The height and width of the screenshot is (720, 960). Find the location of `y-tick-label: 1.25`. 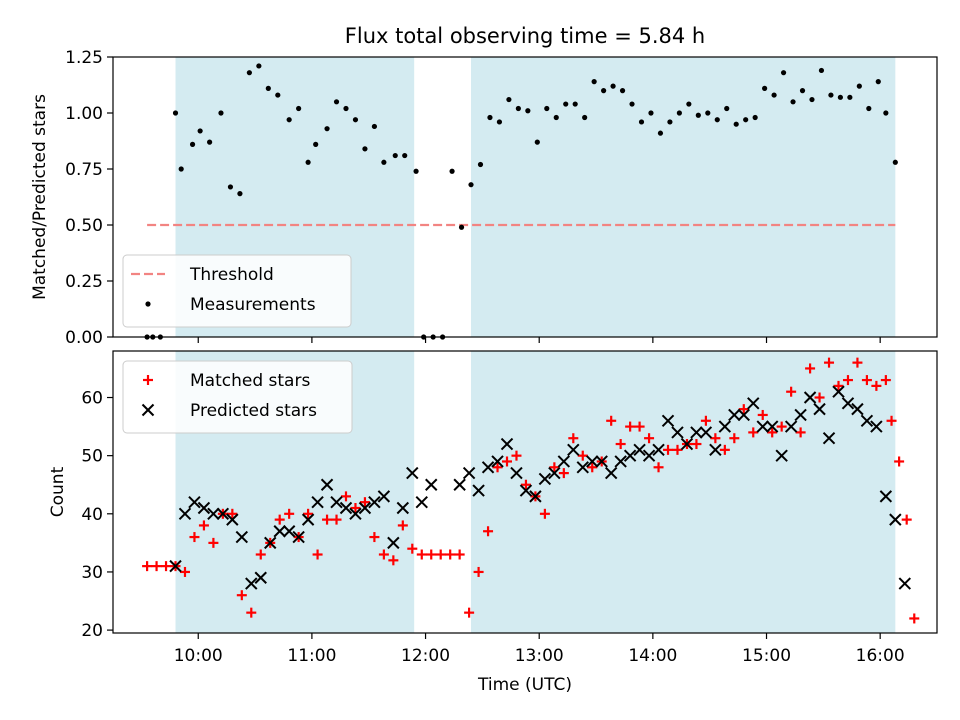

y-tick-label: 1.25 is located at coordinates (84, 58).